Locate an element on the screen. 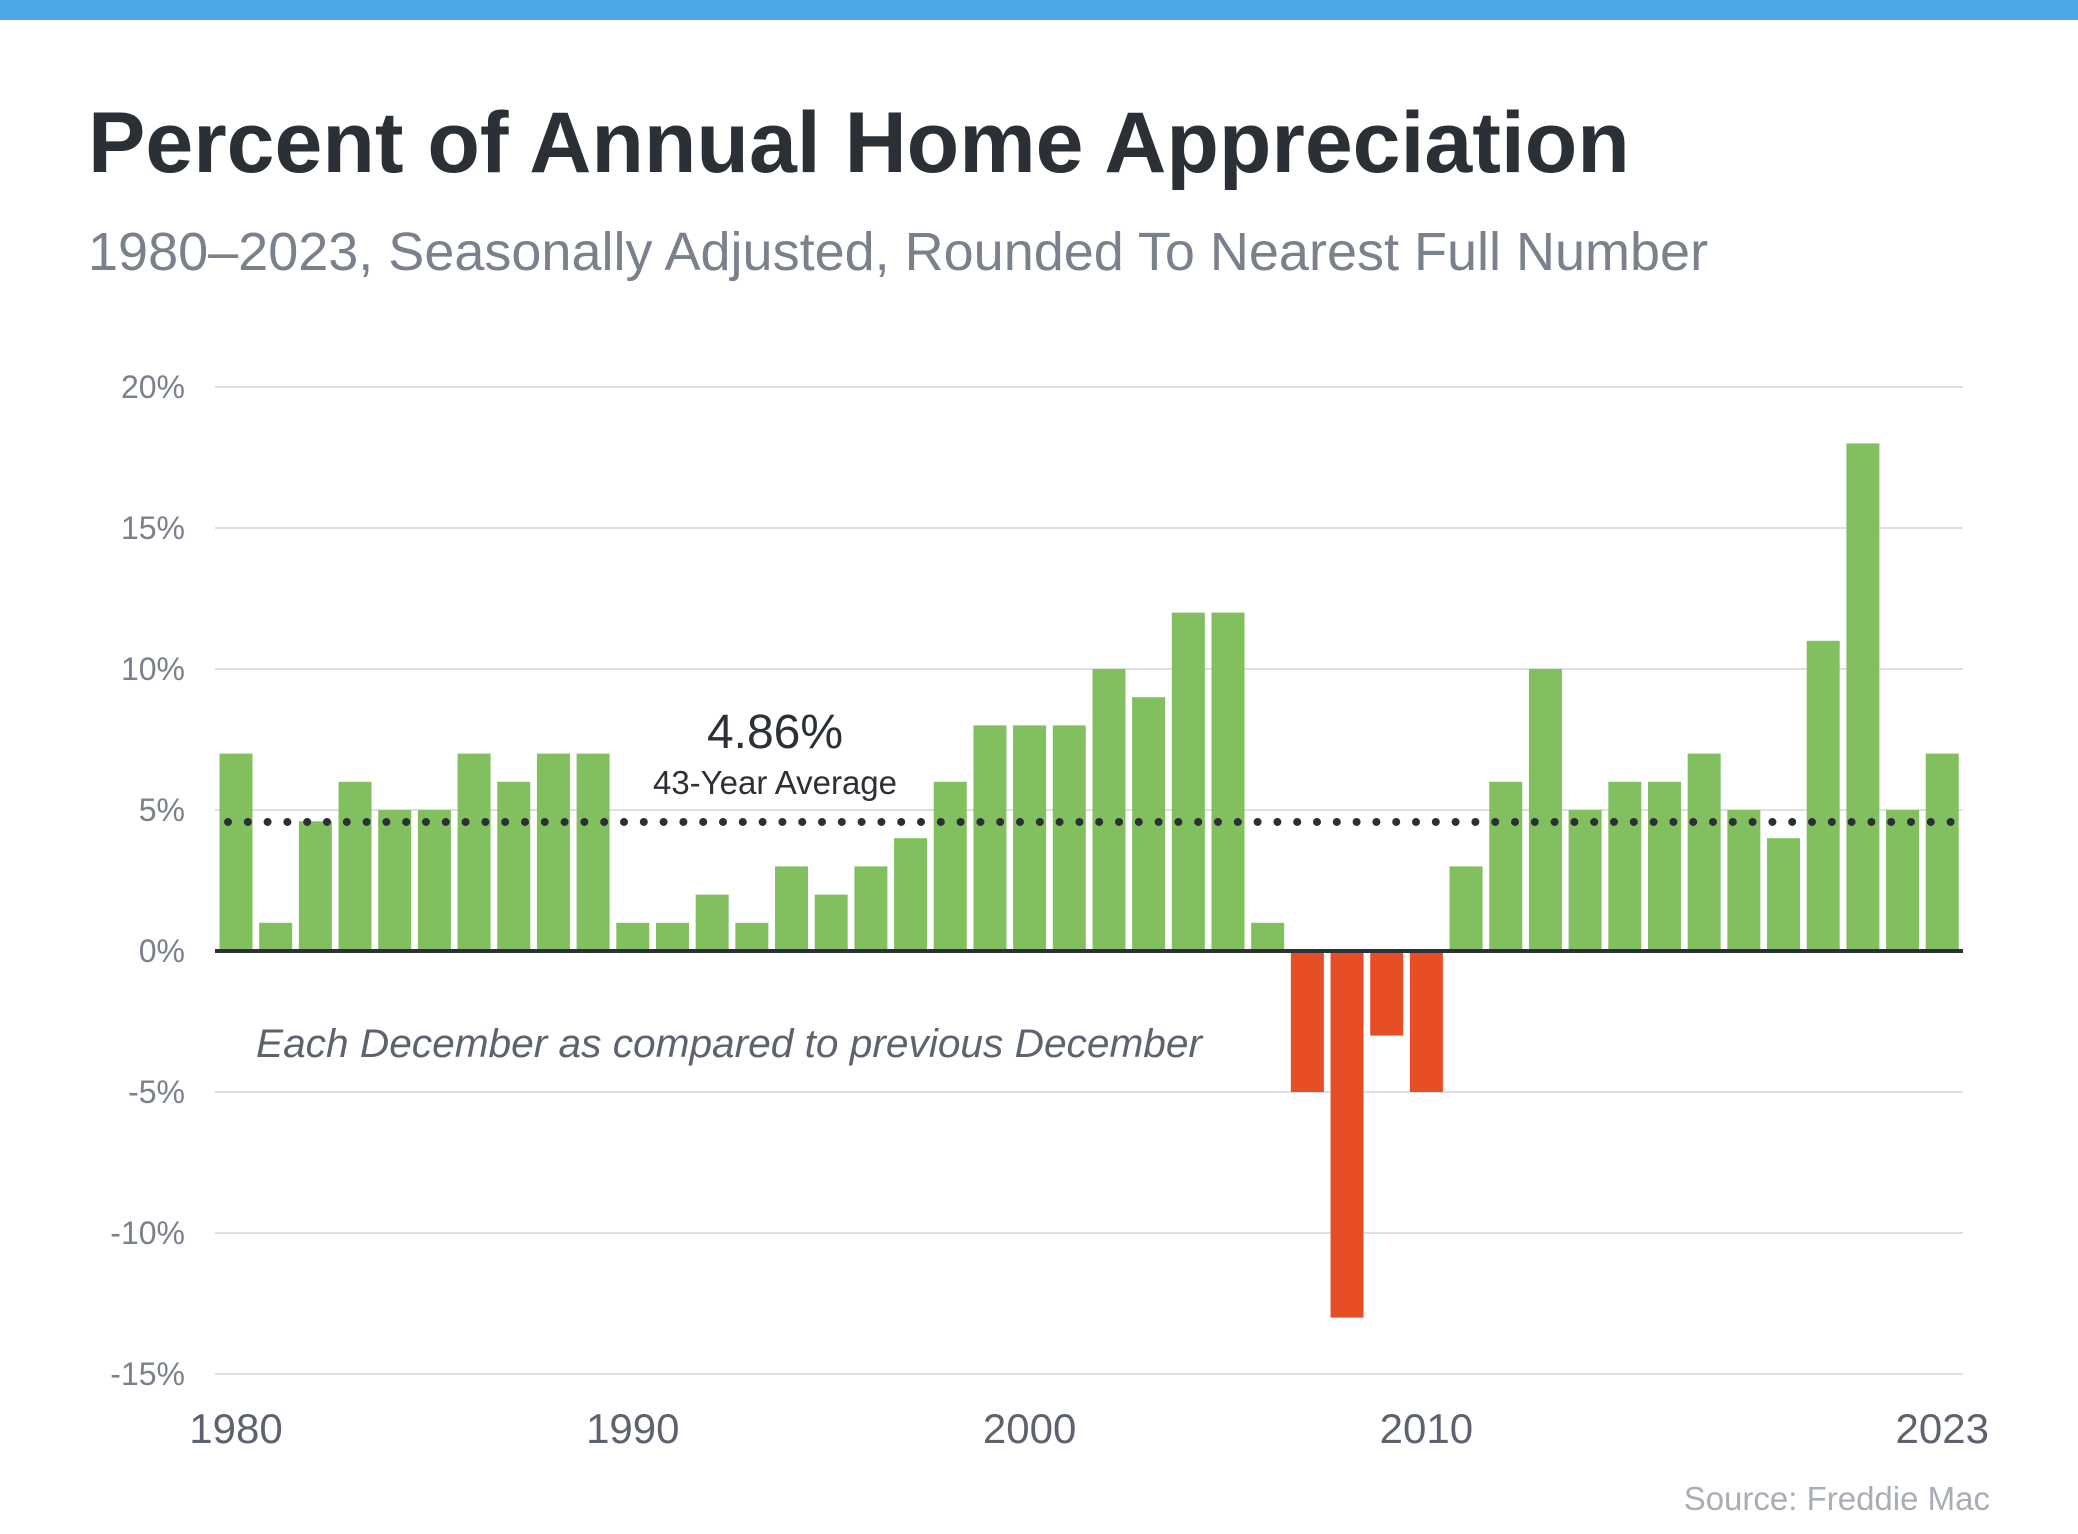 The height and width of the screenshot is (1534, 2078). bar-2017 is located at coordinates (1704, 852).